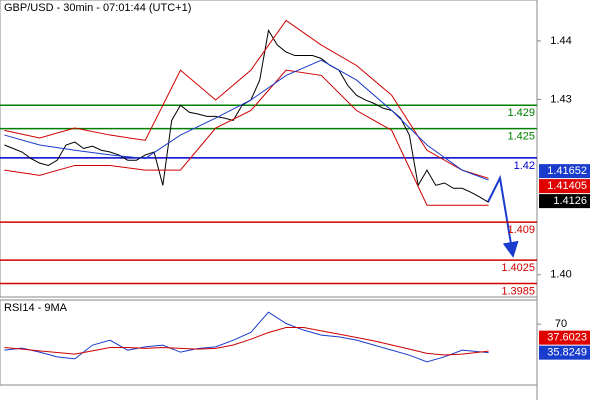 The image size is (590, 400). What do you see at coordinates (524, 166) in the screenshot?
I see `level-label: 1.42` at bounding box center [524, 166].